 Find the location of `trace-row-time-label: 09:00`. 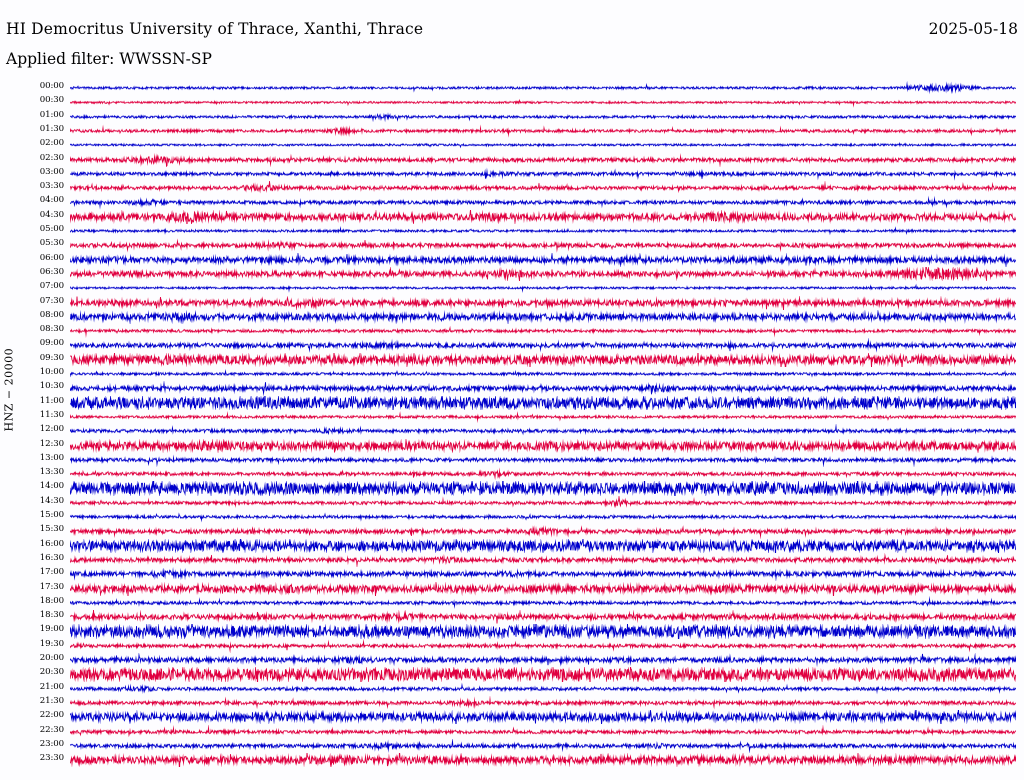

trace-row-time-label: 09:00 is located at coordinates (51, 343).